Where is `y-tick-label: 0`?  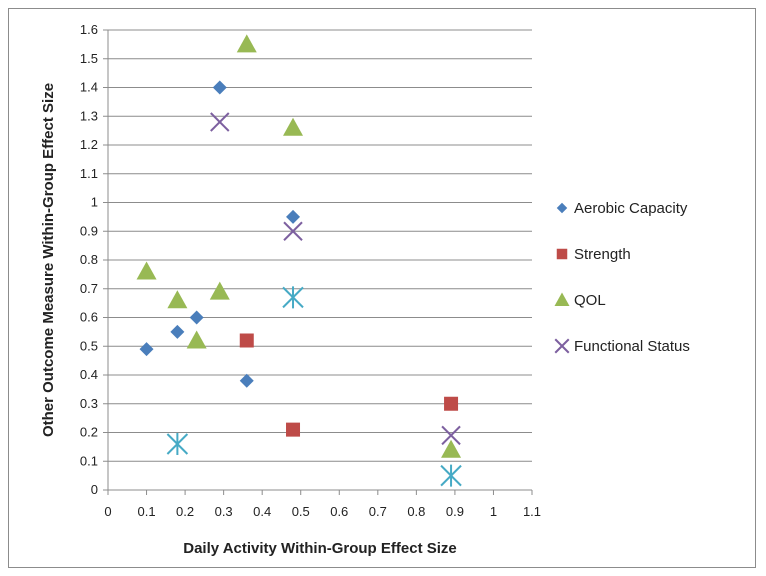 y-tick-label: 0 is located at coordinates (94, 489).